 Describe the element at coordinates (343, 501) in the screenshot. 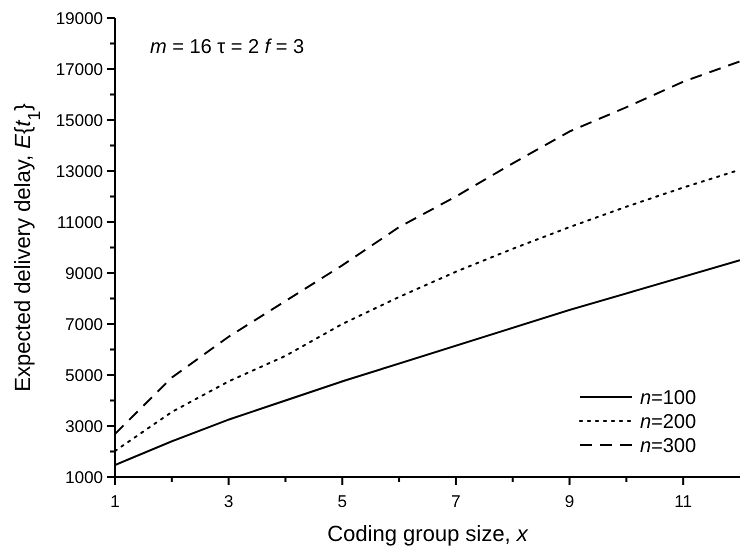

I see `x-tick-label: 5` at that location.